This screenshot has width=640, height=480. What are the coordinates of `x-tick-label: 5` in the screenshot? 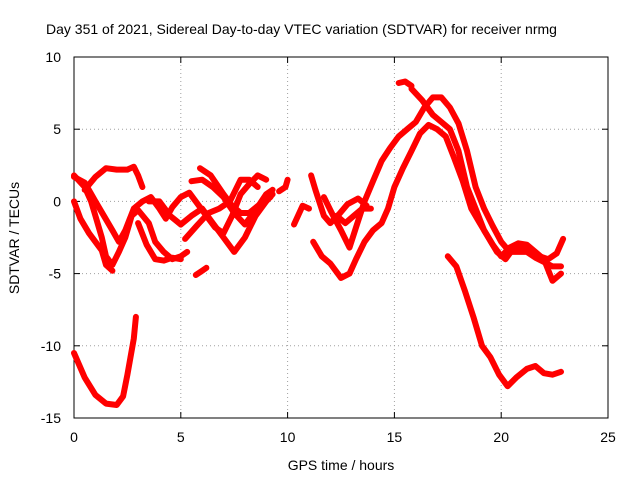 It's located at (181, 437).